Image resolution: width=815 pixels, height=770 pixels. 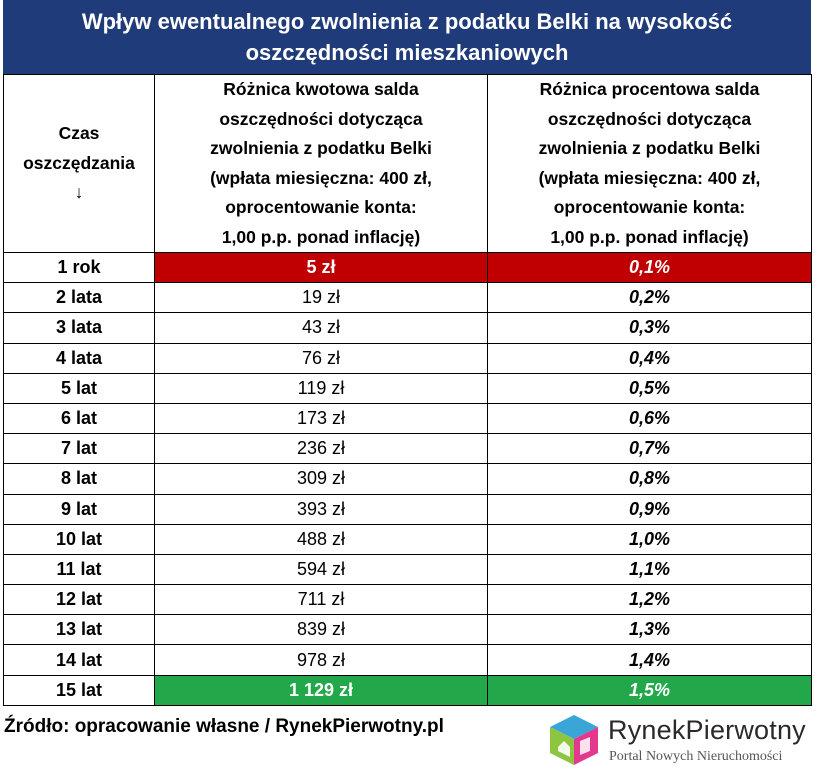 What do you see at coordinates (649, 509) in the screenshot?
I see `percent-cell: 0,9%` at bounding box center [649, 509].